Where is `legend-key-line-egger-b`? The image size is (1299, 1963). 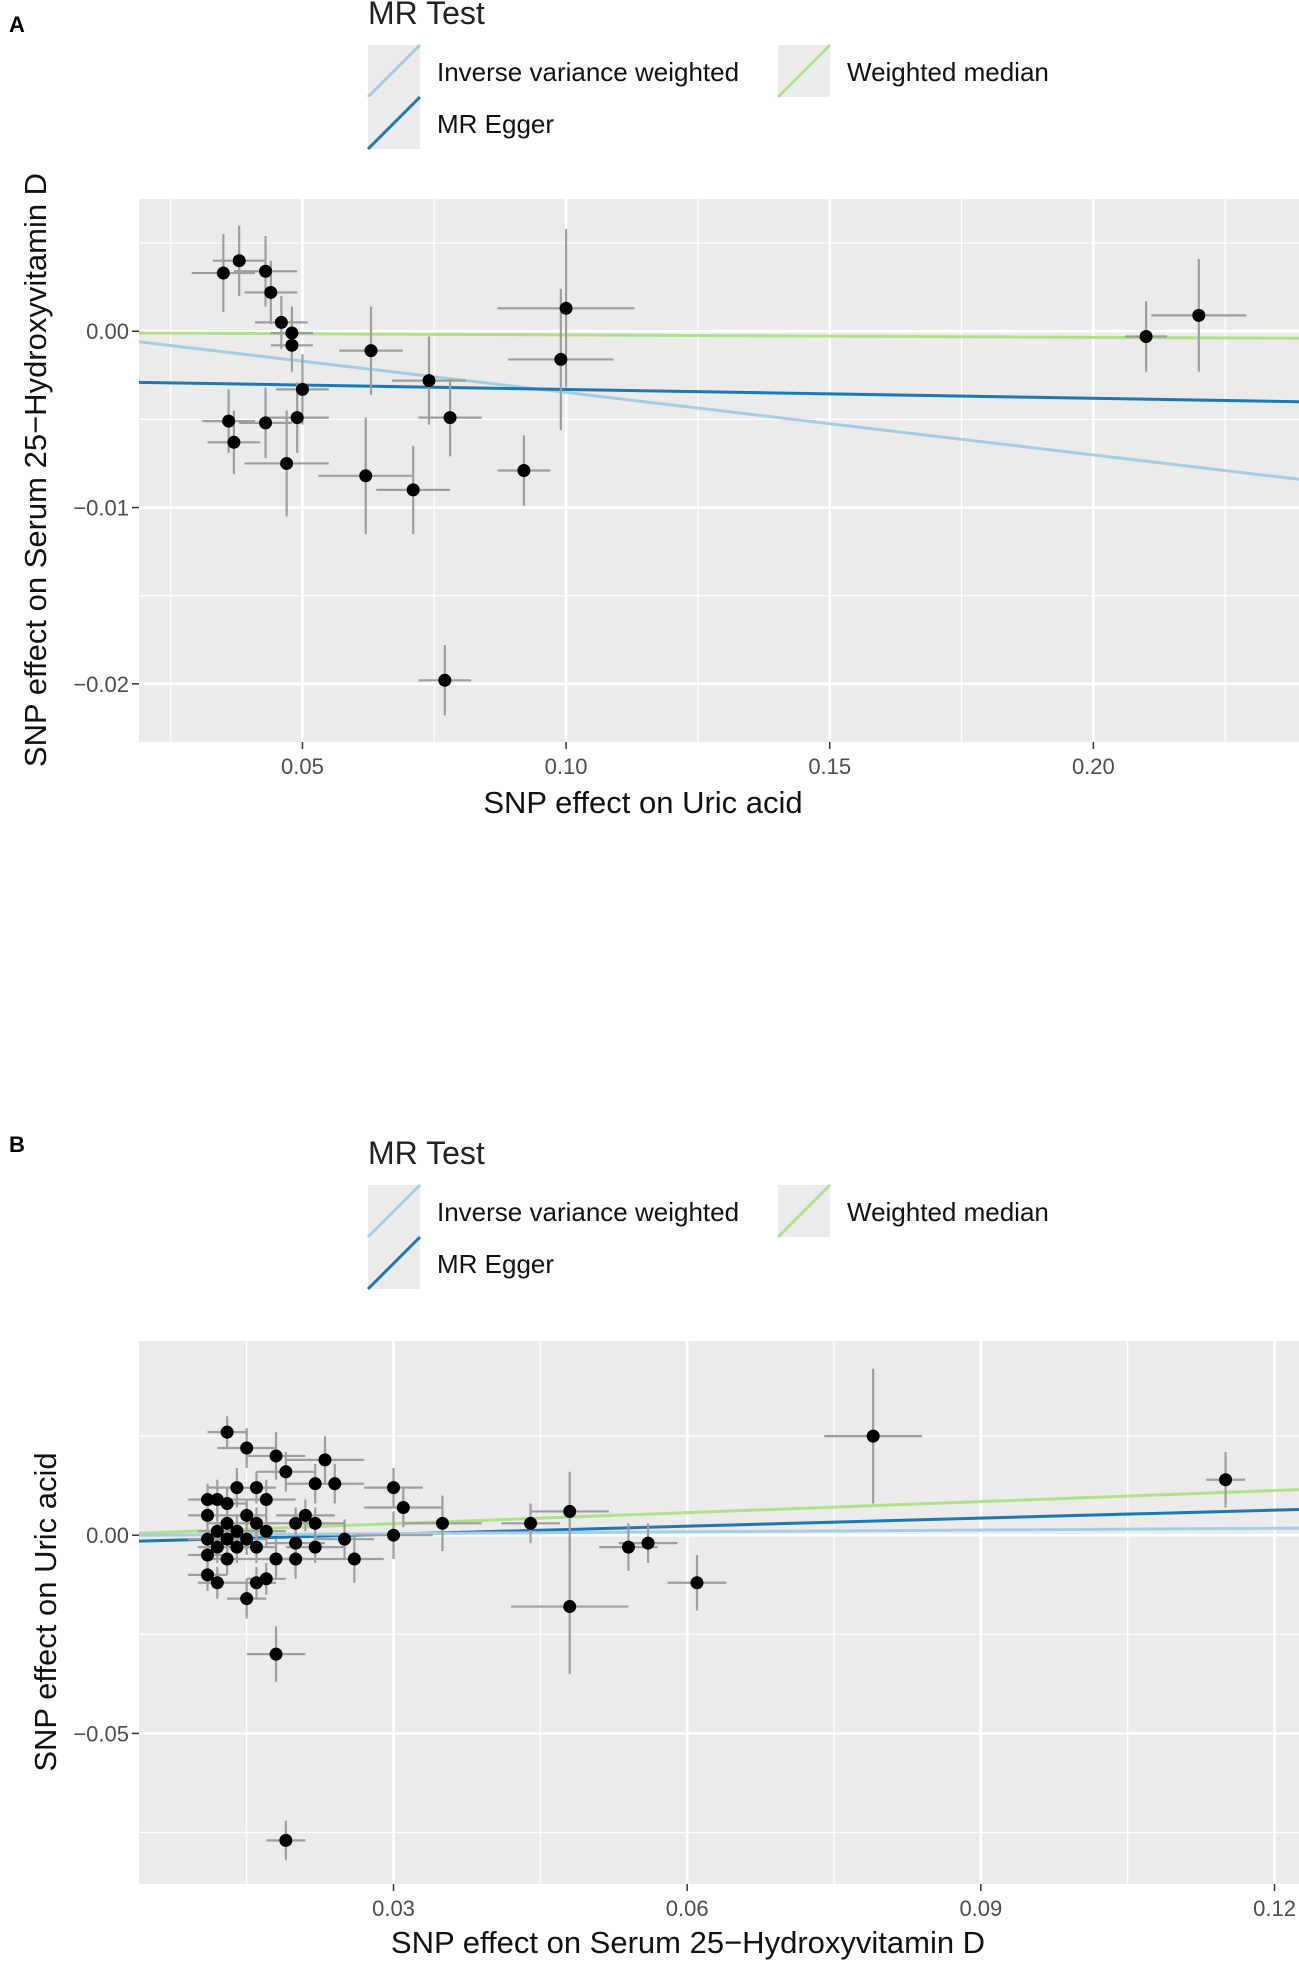 legend-key-line-egger-b is located at coordinates (394, 1263).